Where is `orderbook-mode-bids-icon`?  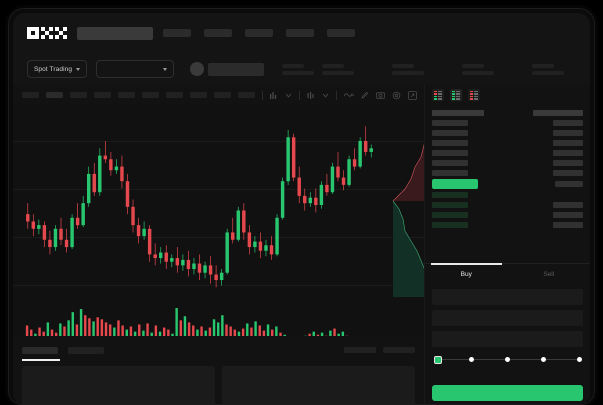 orderbook-mode-bids-icon is located at coordinates (456, 95).